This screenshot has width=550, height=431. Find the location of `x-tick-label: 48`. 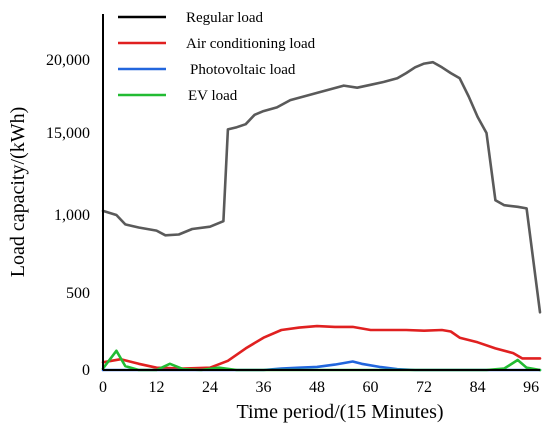

x-tick-label: 48 is located at coordinates (317, 387).